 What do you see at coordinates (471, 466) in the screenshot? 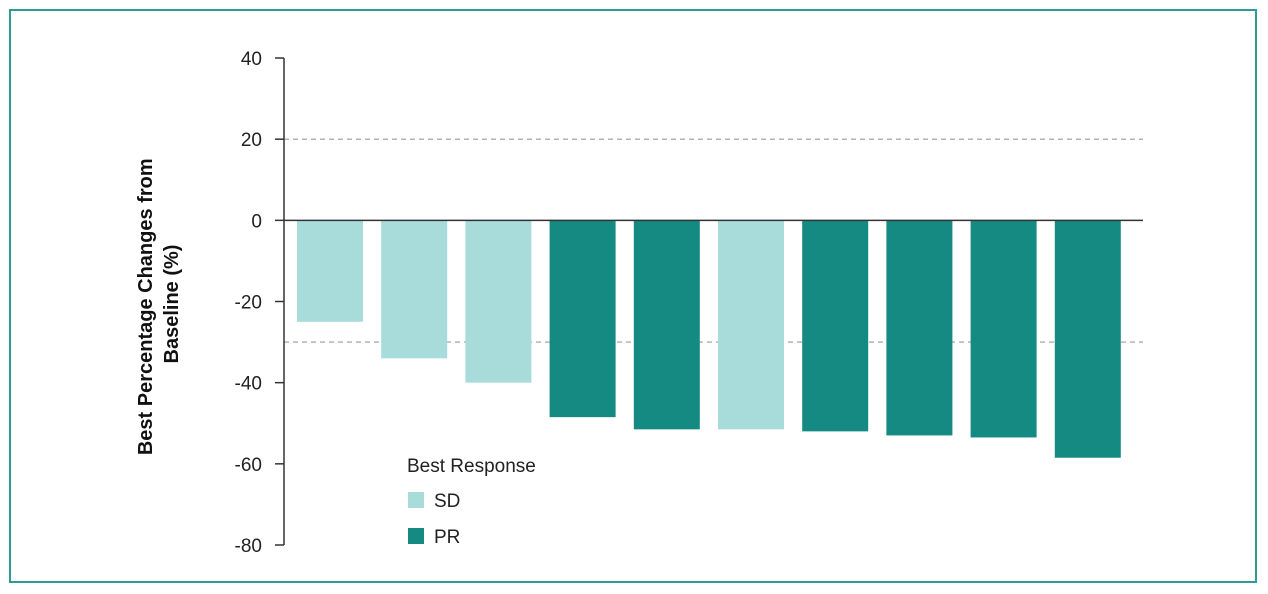
I see `legend-title: Best Response` at bounding box center [471, 466].